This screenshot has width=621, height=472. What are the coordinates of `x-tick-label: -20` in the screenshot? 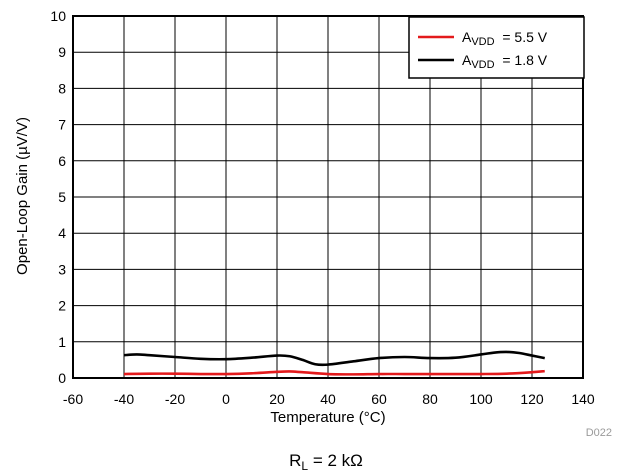 It's located at (175, 399).